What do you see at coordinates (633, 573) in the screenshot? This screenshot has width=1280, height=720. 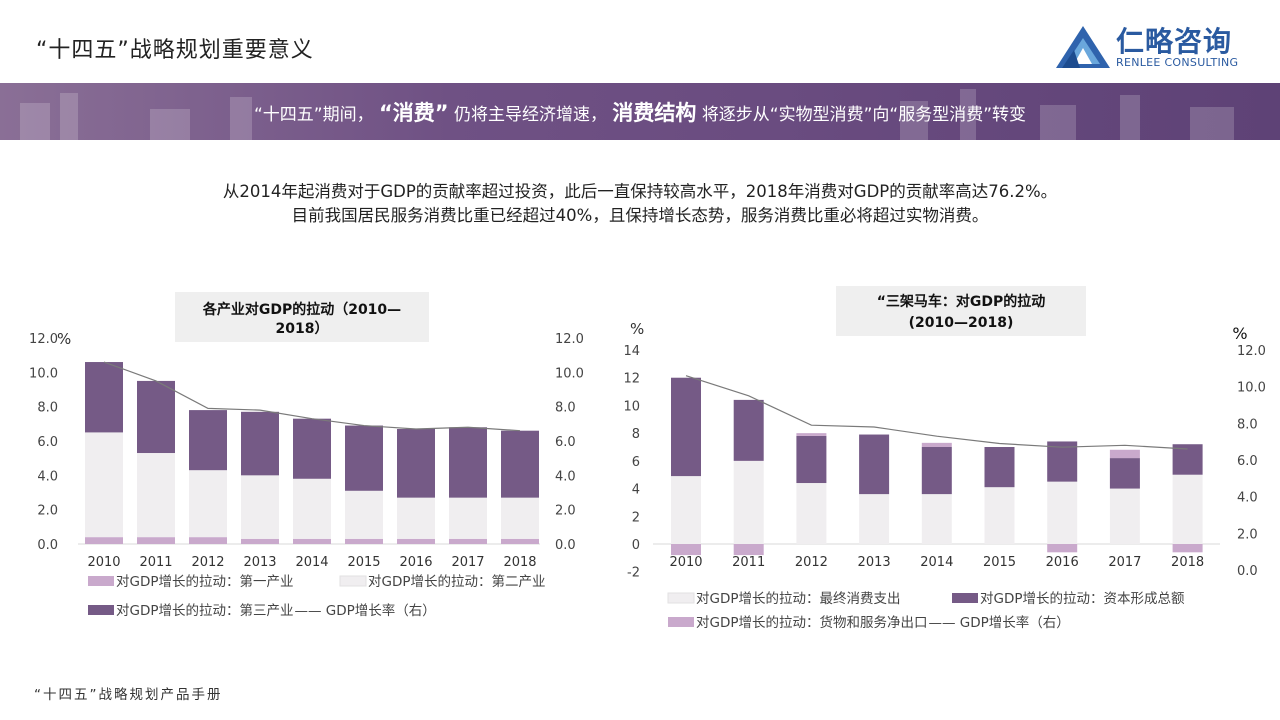 I see `y-tick-label-left: -2` at bounding box center [633, 573].